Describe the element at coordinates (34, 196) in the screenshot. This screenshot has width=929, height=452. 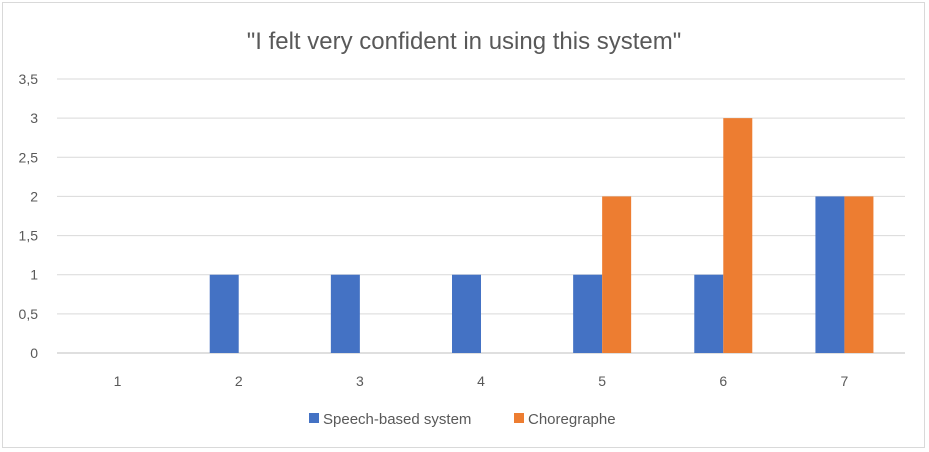
I see `y-tick-label: 2` at that location.